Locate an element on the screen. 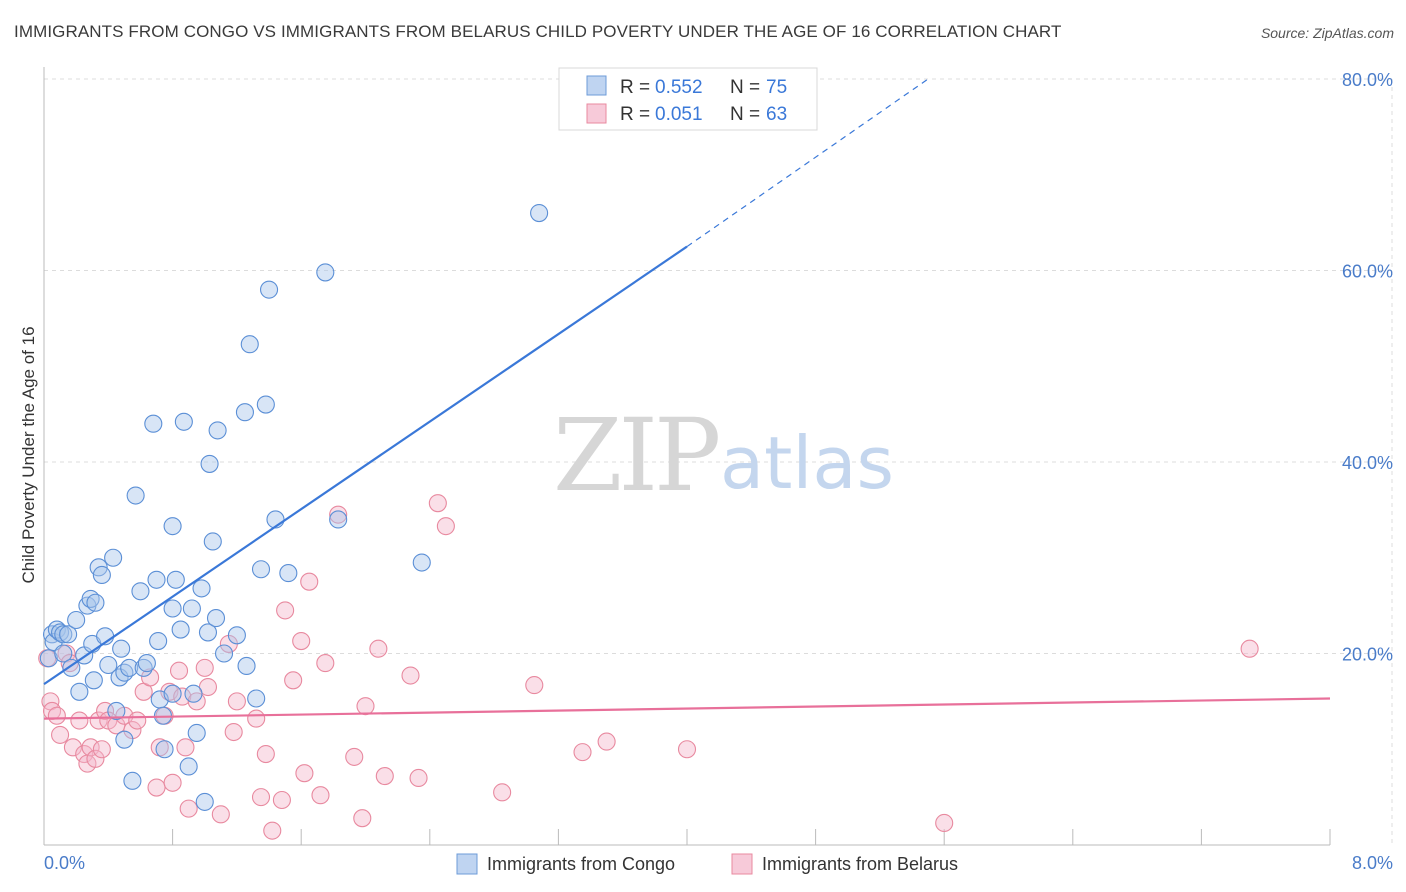  x-tick-label-0: 0.0% is located at coordinates (64, 863).